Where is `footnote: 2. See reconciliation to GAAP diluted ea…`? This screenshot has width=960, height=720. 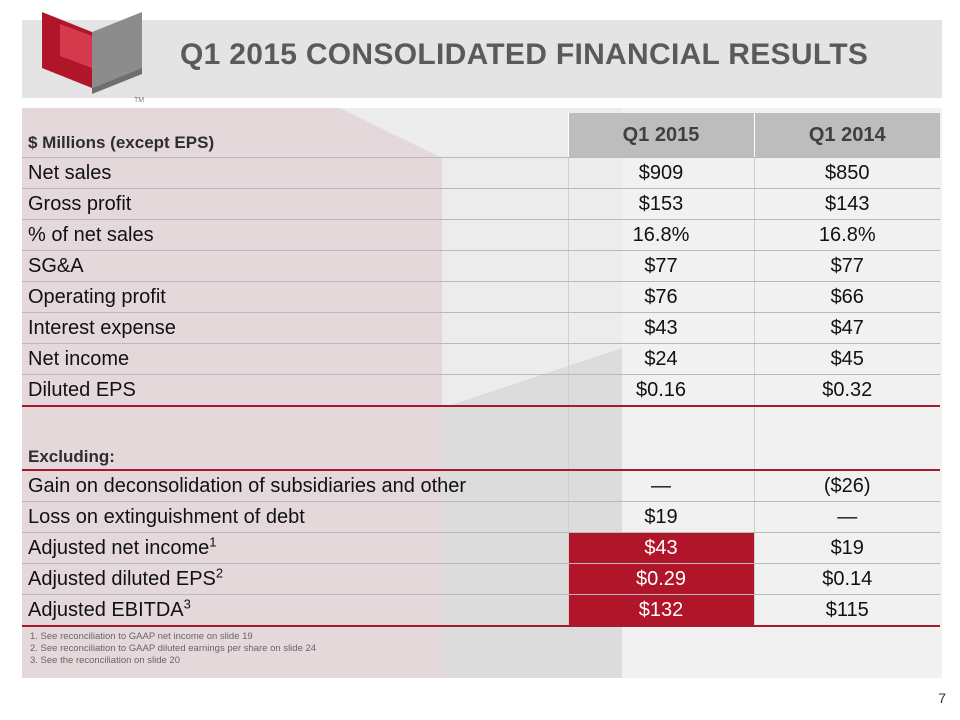
footnote: 2. See reconciliation to GAAP diluted ea… is located at coordinates (173, 648).